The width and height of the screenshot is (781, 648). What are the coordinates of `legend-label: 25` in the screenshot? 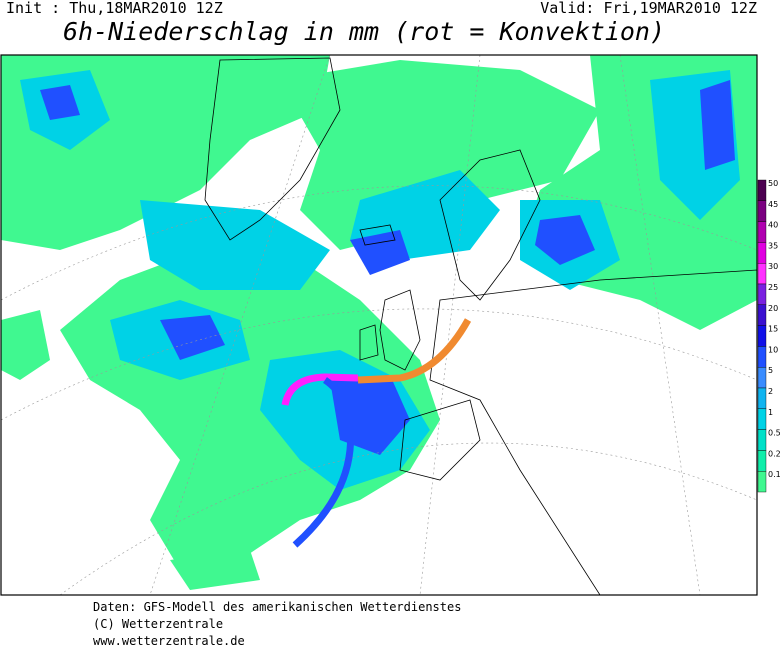 It's located at (773, 287).